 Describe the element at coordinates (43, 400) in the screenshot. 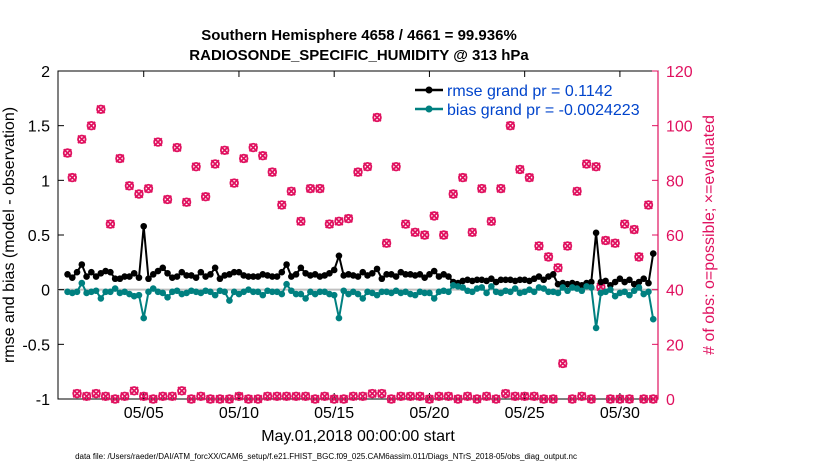

I see `y-tick-label: -1` at that location.